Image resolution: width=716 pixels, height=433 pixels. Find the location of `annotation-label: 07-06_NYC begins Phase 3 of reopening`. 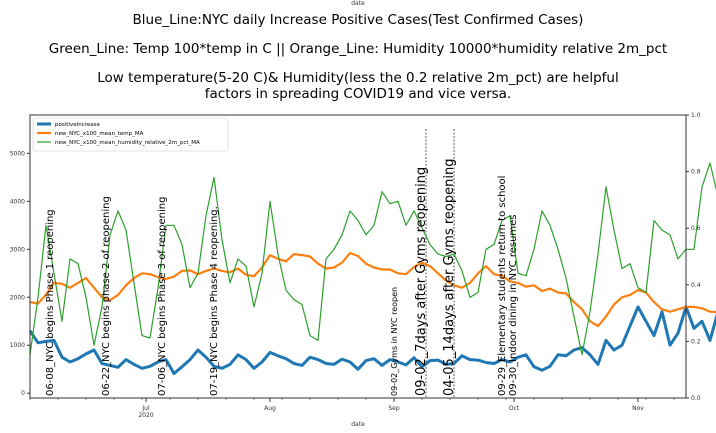

annotation-label: 07-06_NYC begins Phase 3 of reopening is located at coordinates (162, 296).